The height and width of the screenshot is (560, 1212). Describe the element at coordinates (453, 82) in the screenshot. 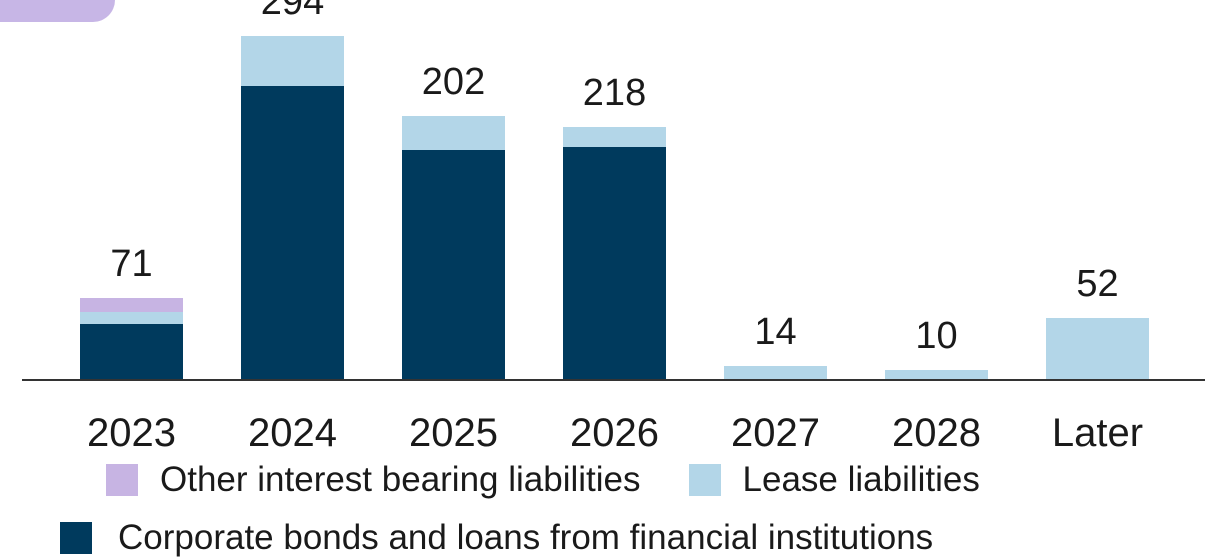

I see `total-label-2025: 202` at that location.